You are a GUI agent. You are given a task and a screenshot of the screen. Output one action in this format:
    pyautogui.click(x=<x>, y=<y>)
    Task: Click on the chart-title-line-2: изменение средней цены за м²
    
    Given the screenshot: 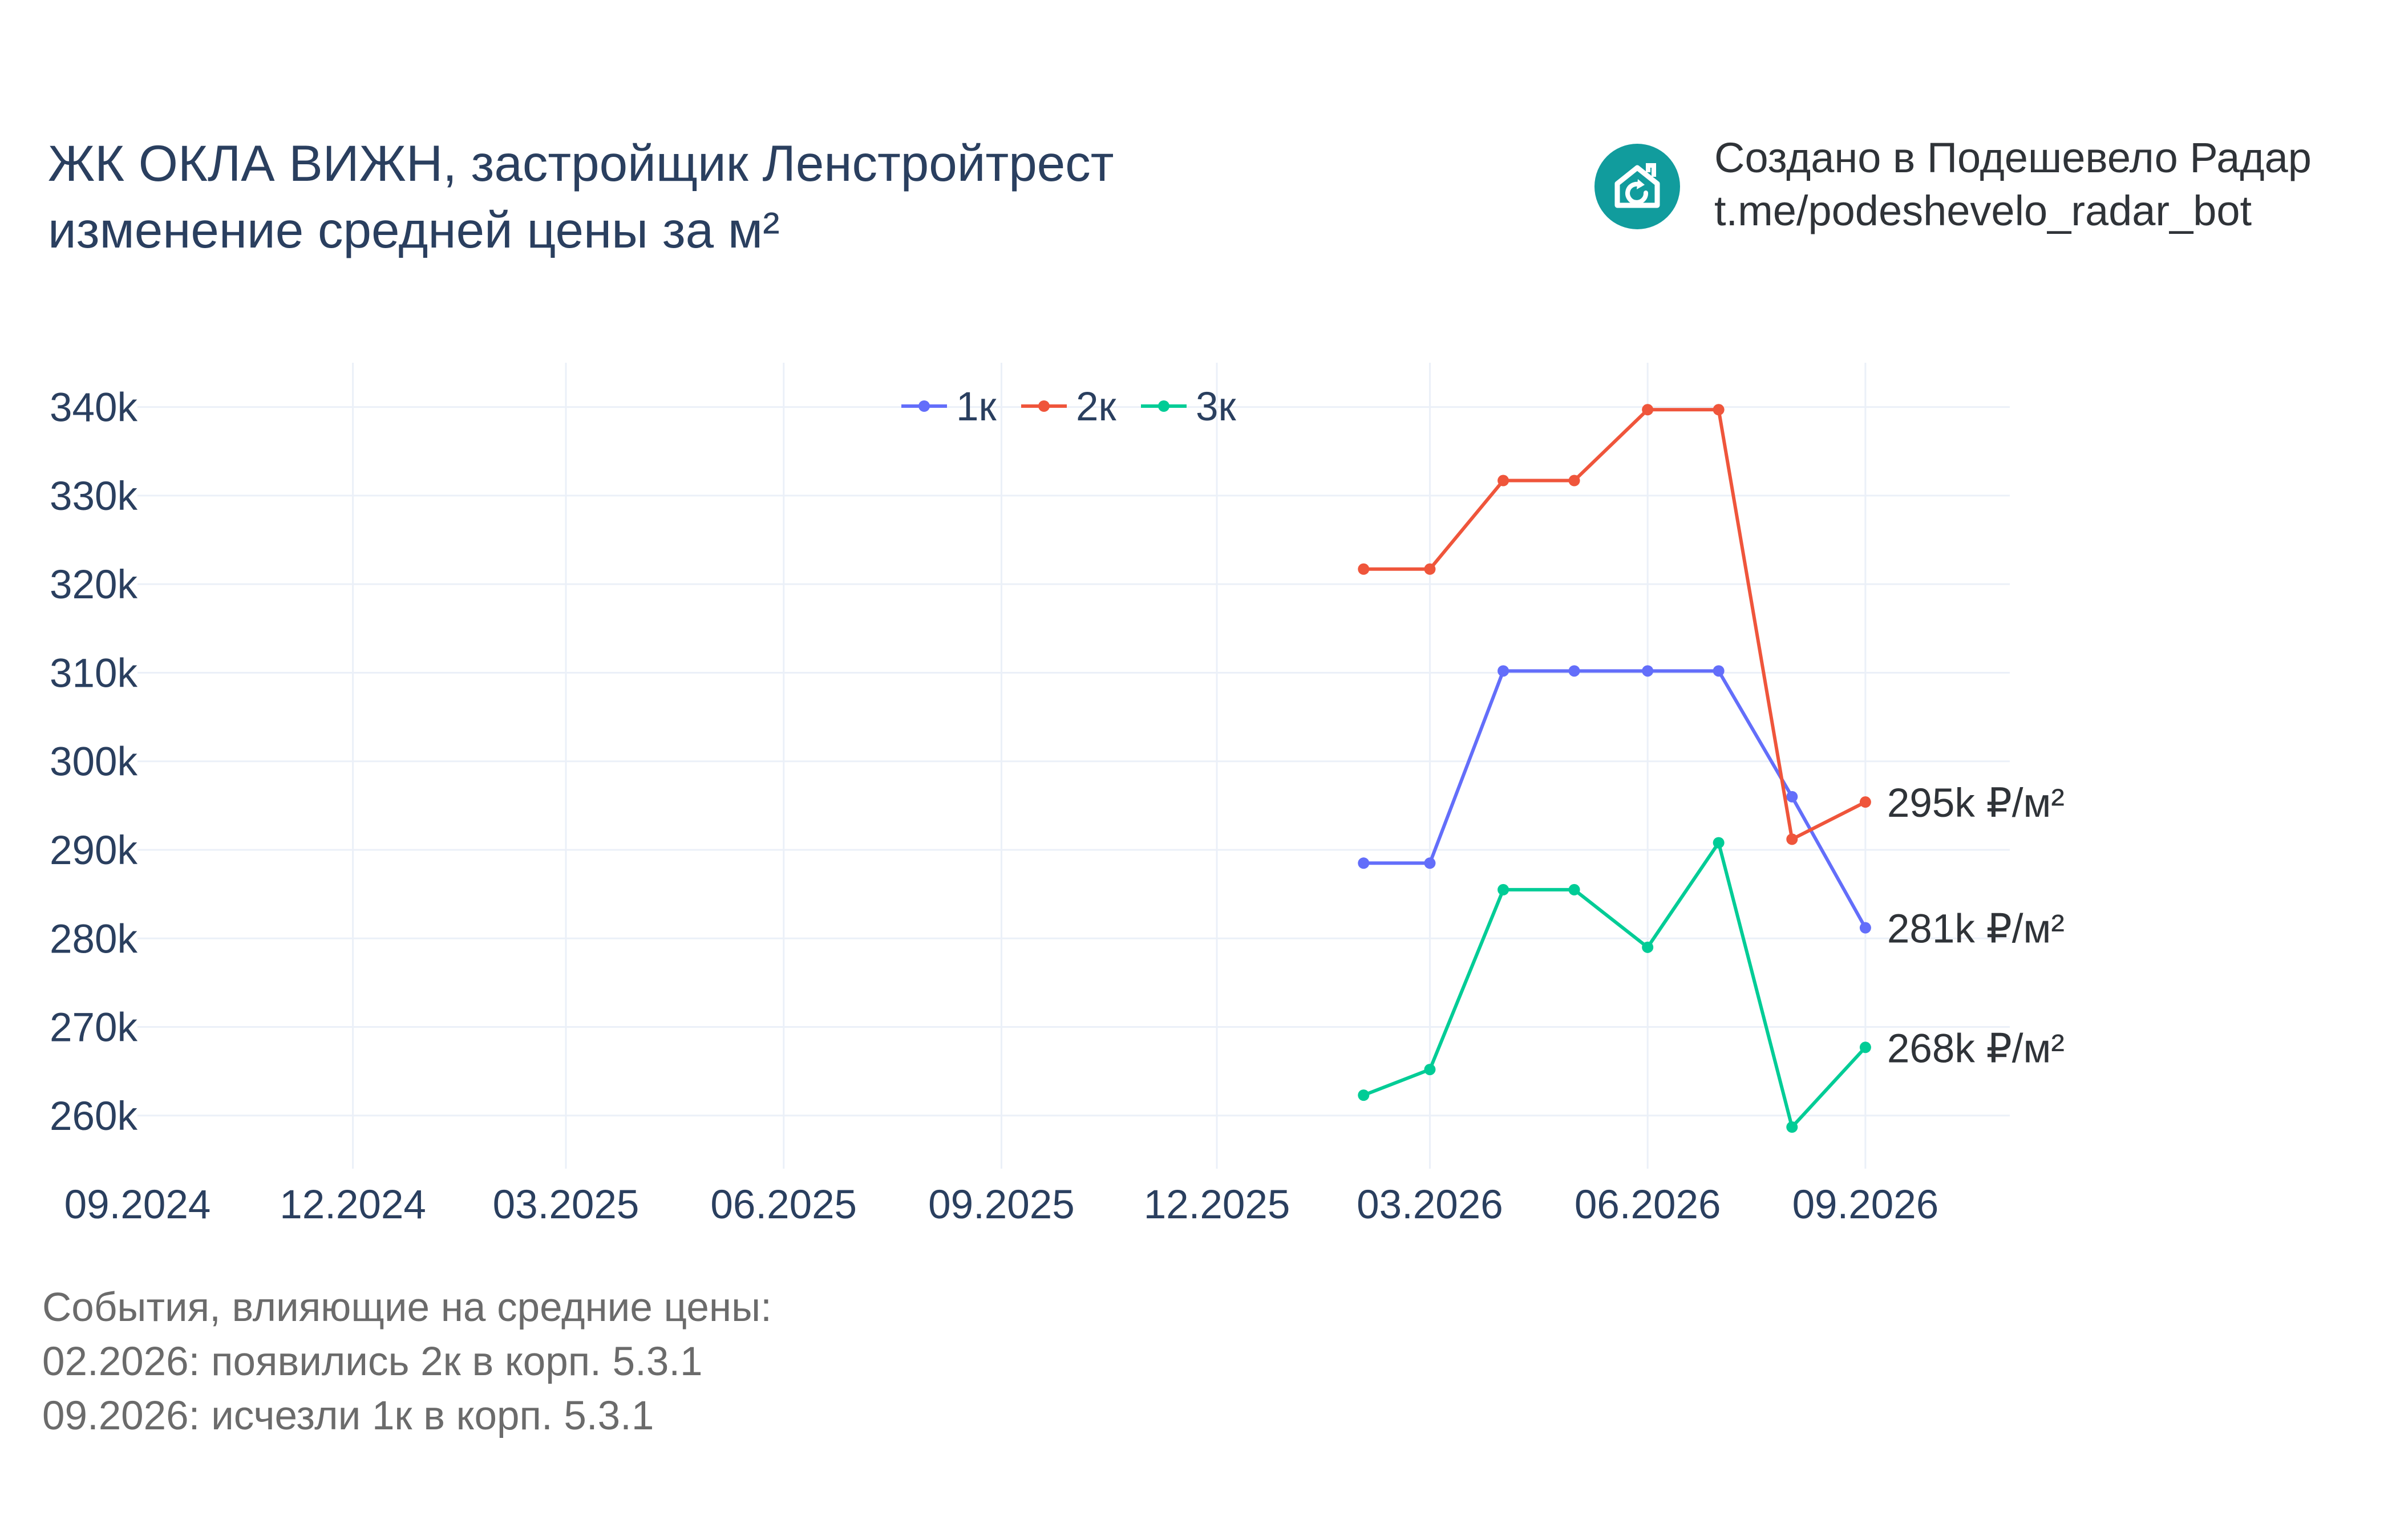 What is the action you would take?
    pyautogui.click(x=414, y=229)
    